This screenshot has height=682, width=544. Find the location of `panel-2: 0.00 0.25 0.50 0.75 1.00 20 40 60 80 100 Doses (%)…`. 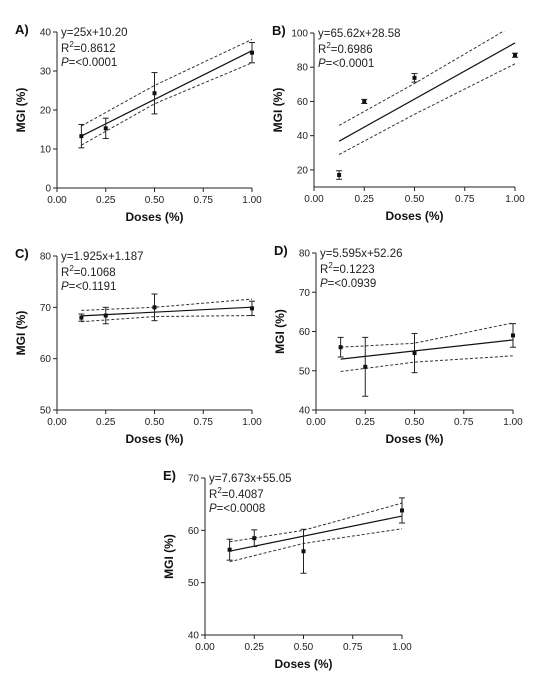

panel-2: 0.00 0.25 0.50 0.75 1.00 20 40 60 80 100 Doses (%)… is located at coordinates (398, 123).